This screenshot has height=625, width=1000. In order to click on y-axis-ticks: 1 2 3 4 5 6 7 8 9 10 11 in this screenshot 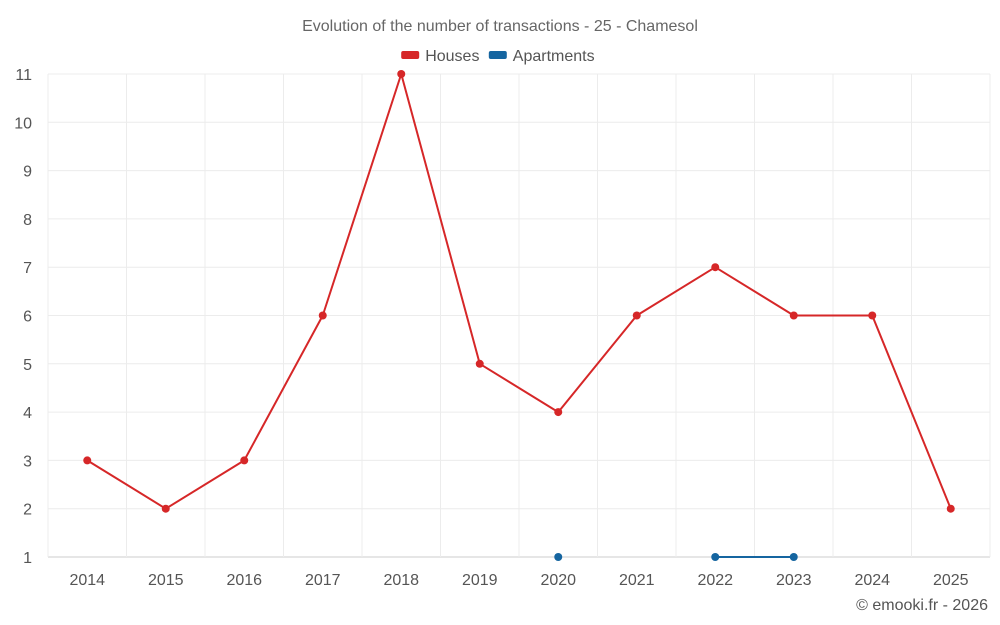, I will do `click(23, 317)`.